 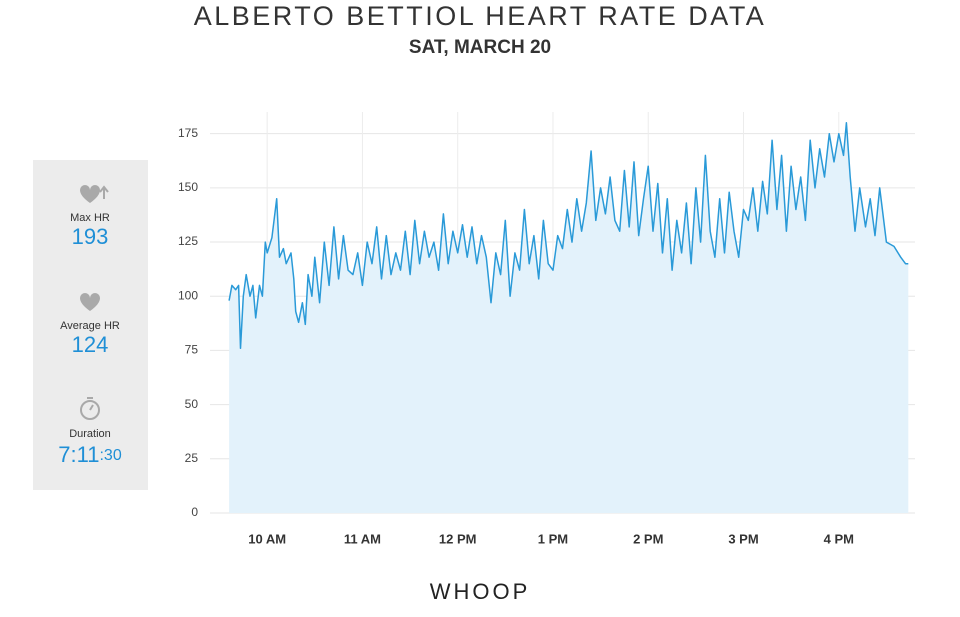 I want to click on y-tick-label: 175, so click(x=188, y=133).